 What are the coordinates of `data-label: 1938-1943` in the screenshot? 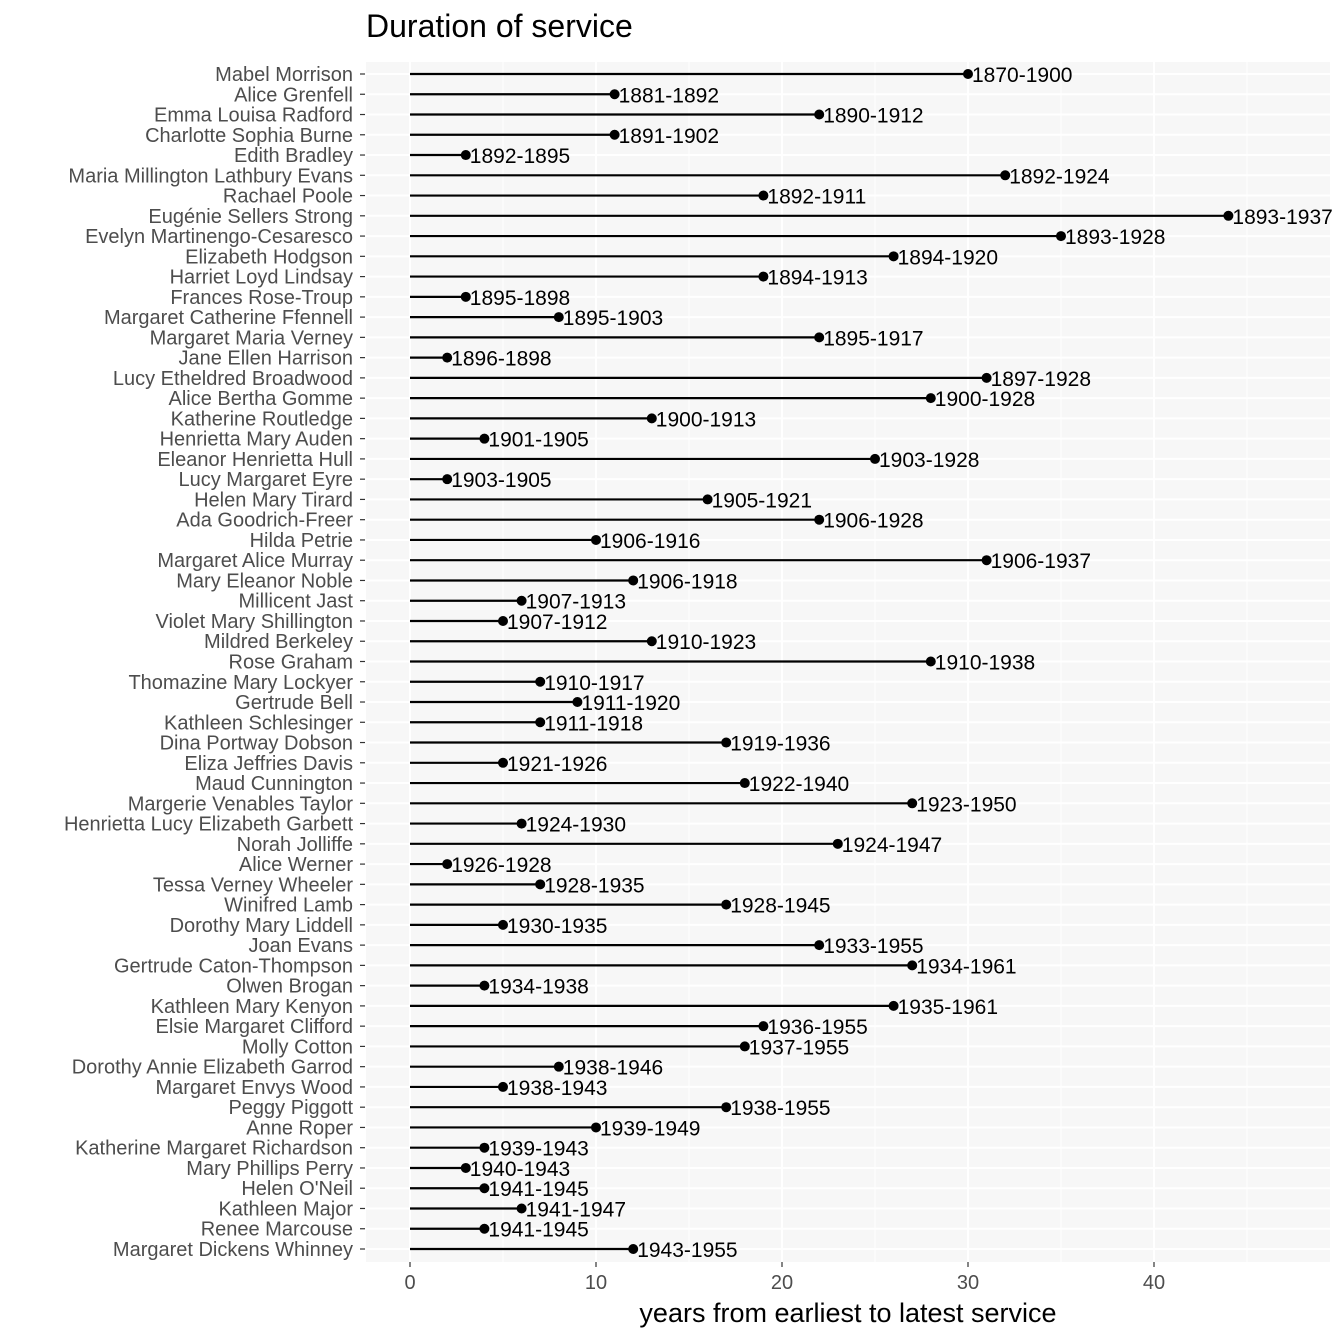 It's located at (557, 1088).